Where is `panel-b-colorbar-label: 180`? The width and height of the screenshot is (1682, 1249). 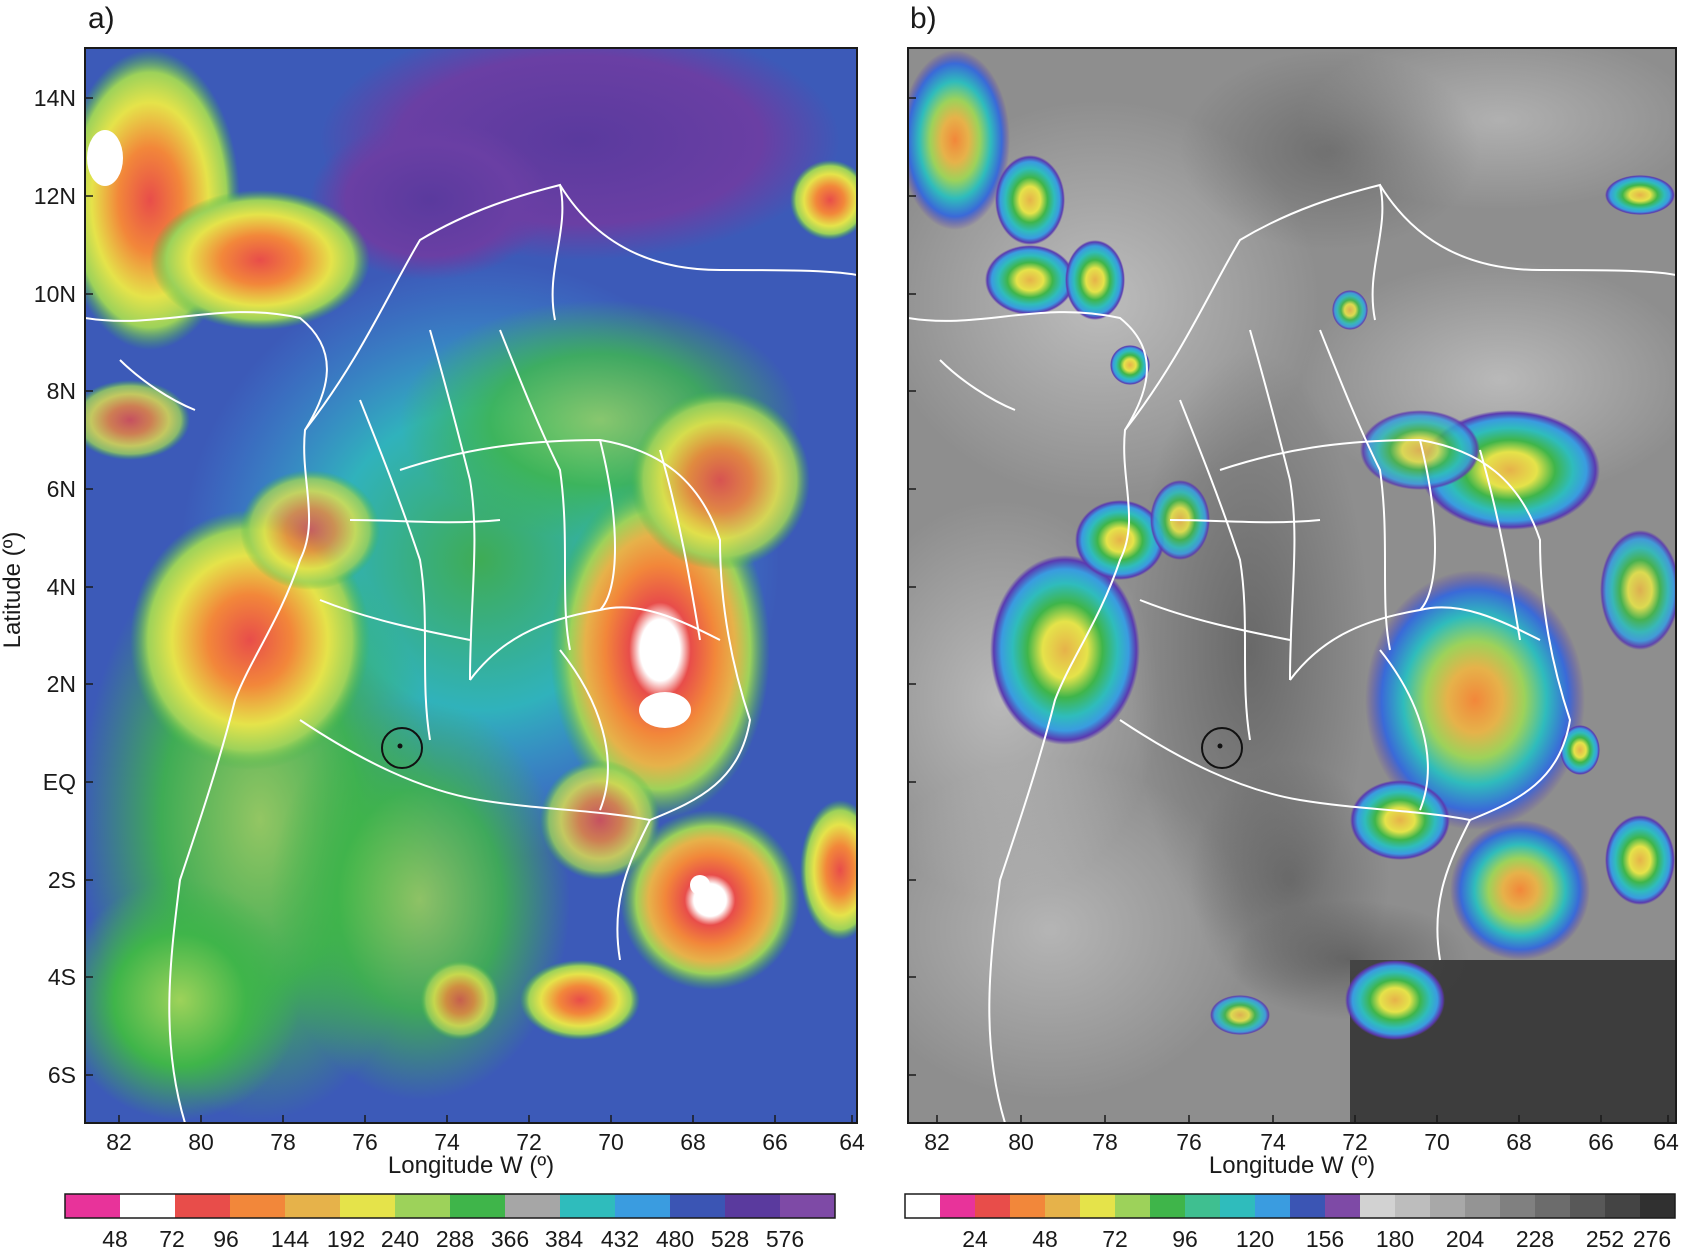
panel-b-colorbar-label: 180 is located at coordinates (1395, 1237).